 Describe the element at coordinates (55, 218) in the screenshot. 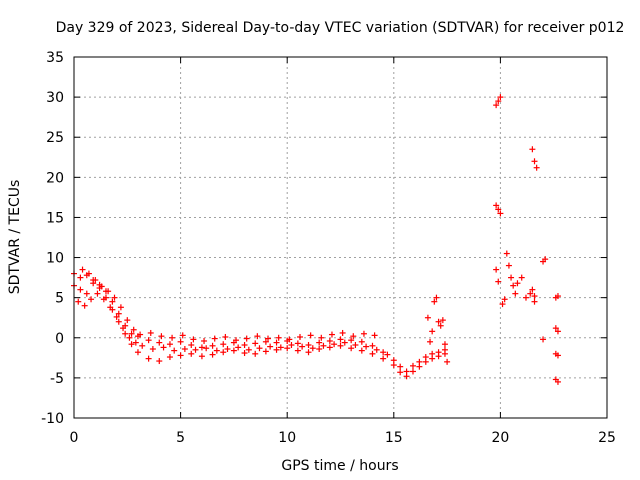

I see `y-tick-label: 15` at that location.